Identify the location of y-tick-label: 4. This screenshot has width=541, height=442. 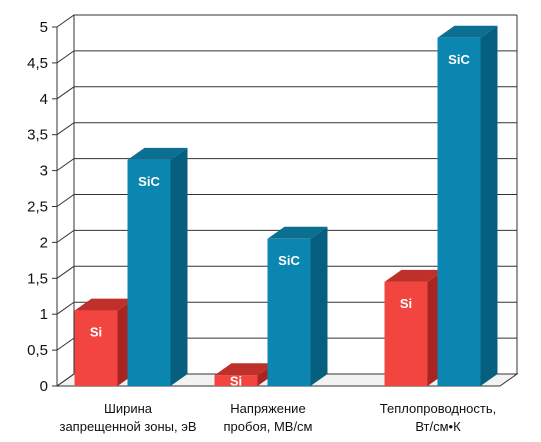
(44, 99).